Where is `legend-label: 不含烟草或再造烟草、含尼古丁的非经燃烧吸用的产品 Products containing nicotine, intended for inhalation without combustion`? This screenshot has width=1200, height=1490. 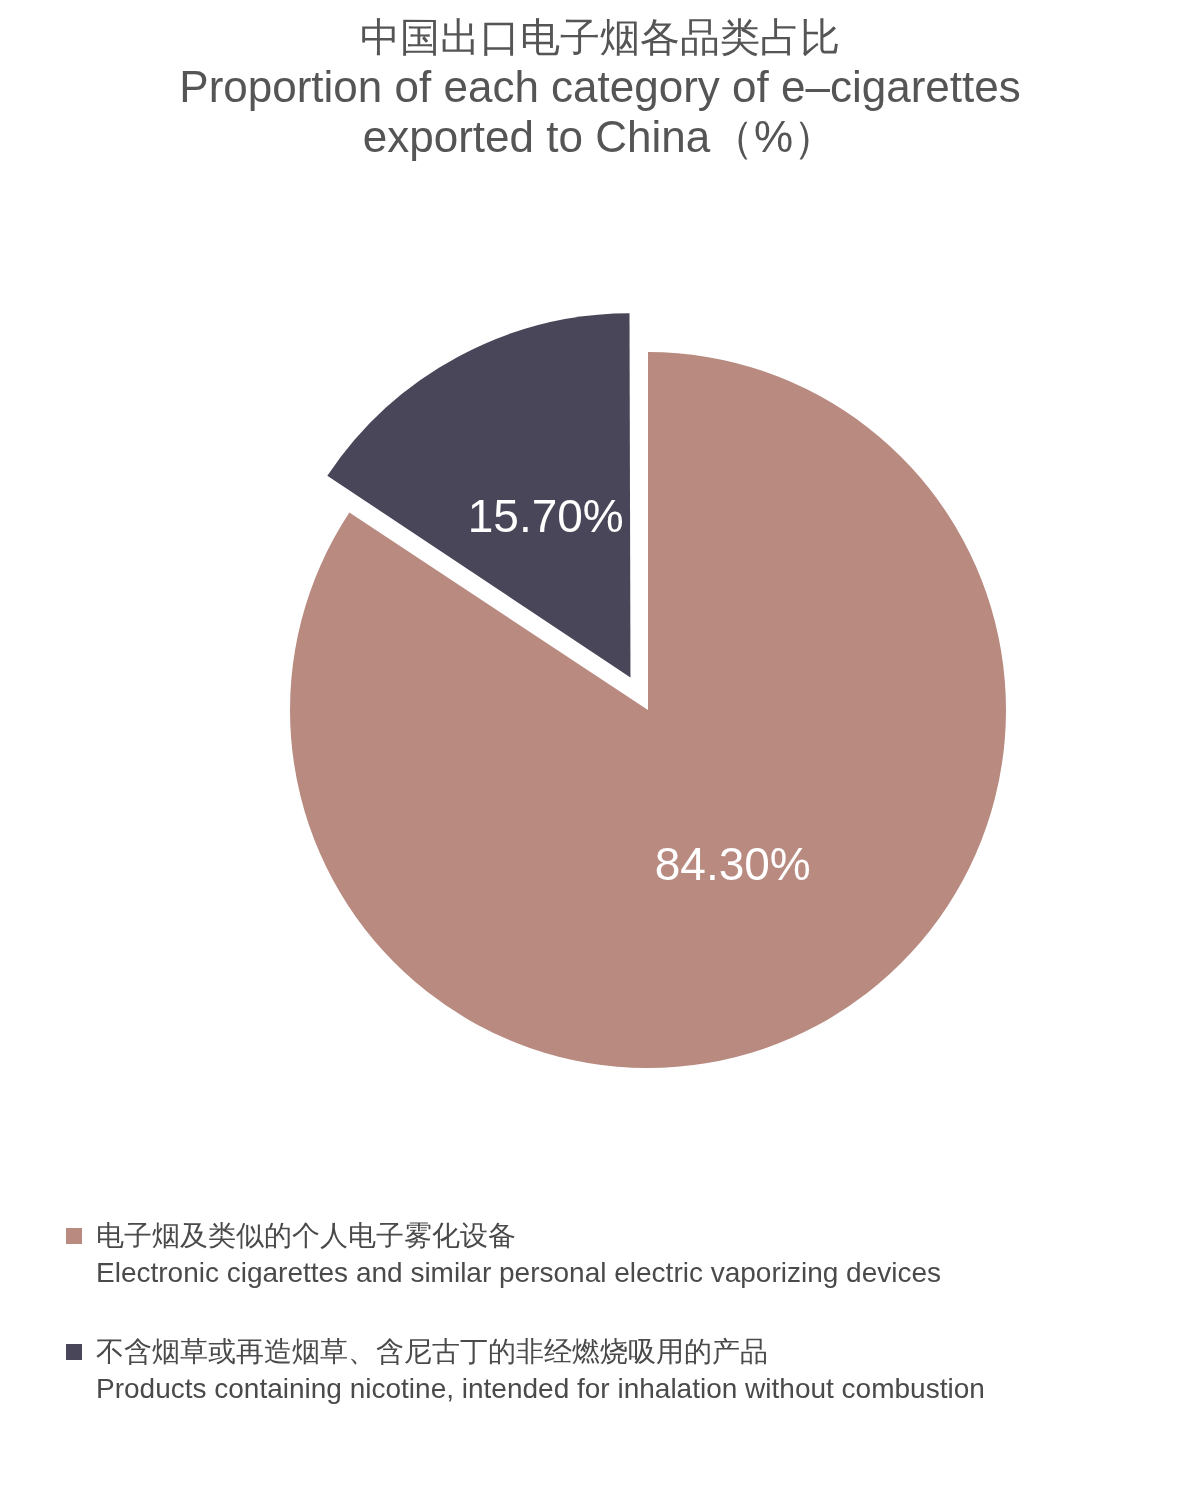 legend-label: 不含烟草或再造烟草、含尼古丁的非经燃烧吸用的产品 Products containing nicotine, intended for inhalation without combustion is located at coordinates (540, 1370).